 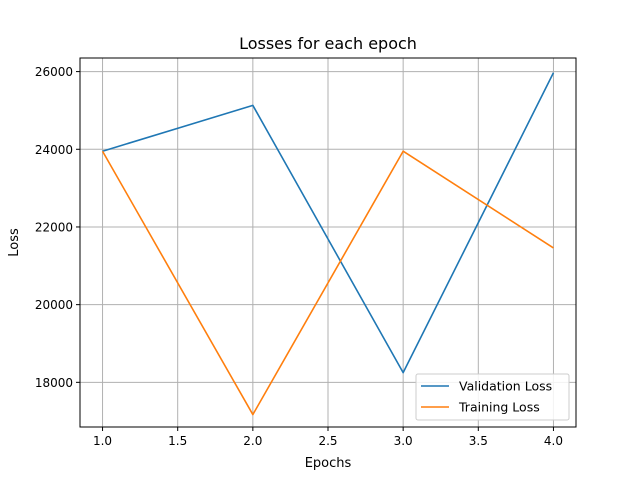 What do you see at coordinates (54, 305) in the screenshot?
I see `y-tick-label: 20000` at bounding box center [54, 305].